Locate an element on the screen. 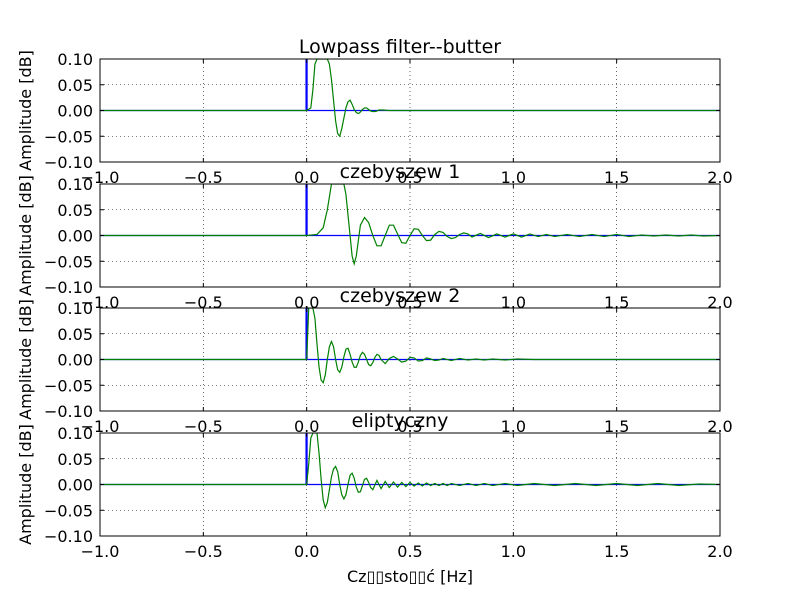 Image resolution: width=800 pixels, height=597 pixels. subplot-title: Lowpass filter--butter is located at coordinates (400, 47).